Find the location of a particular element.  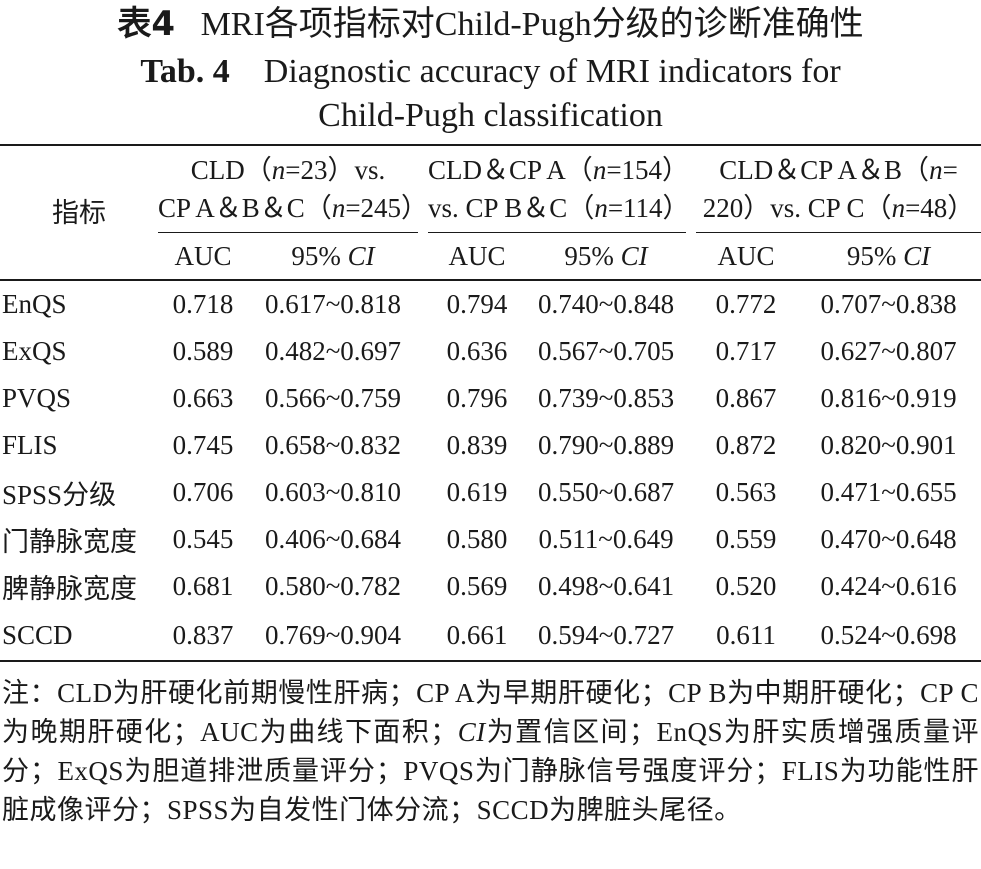

ci-value: 0.550~0.687 is located at coordinates (606, 492).